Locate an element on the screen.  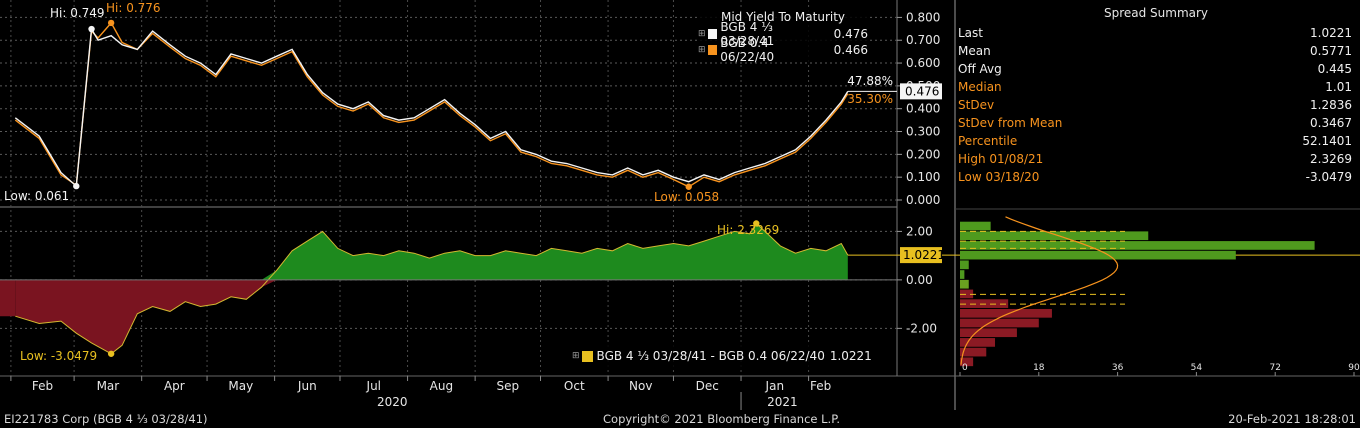
low-orange-label: Low: 0.058 is located at coordinates (686, 197).